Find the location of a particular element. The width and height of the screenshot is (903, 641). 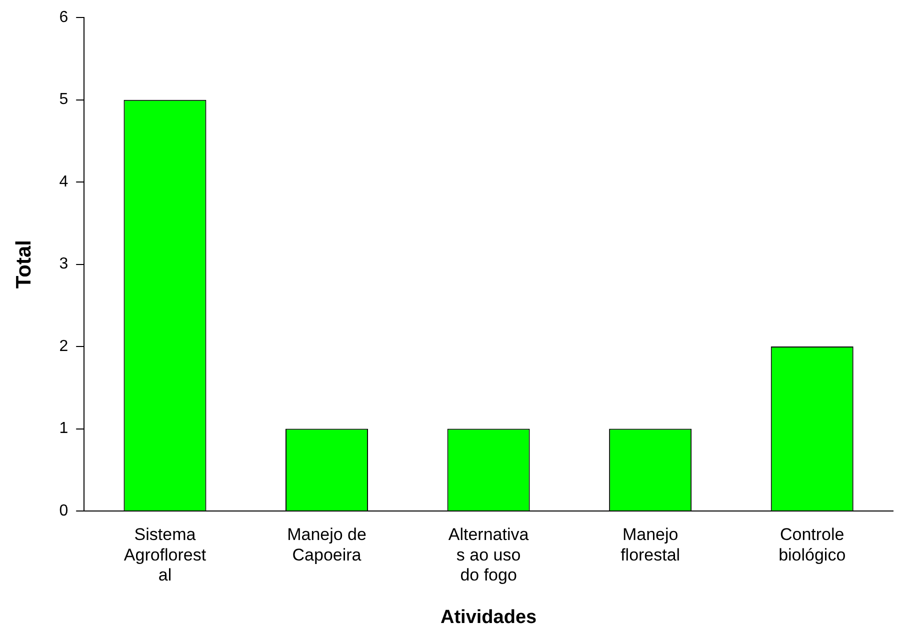

y-tick-label: 0 is located at coordinates (63, 511).